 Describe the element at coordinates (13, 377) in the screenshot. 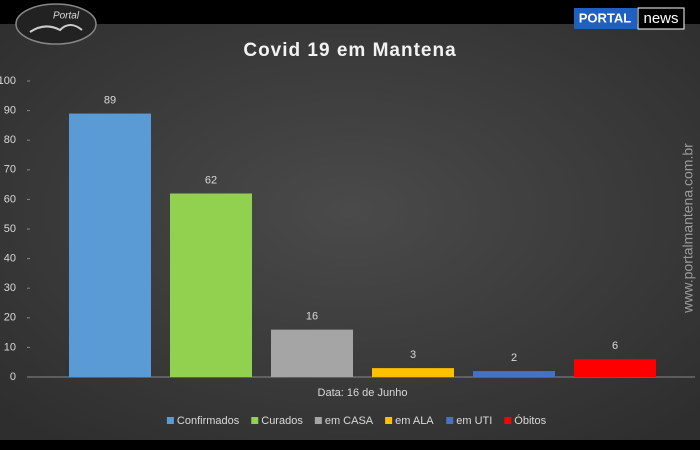

I see `y-tick-label: 0` at that location.